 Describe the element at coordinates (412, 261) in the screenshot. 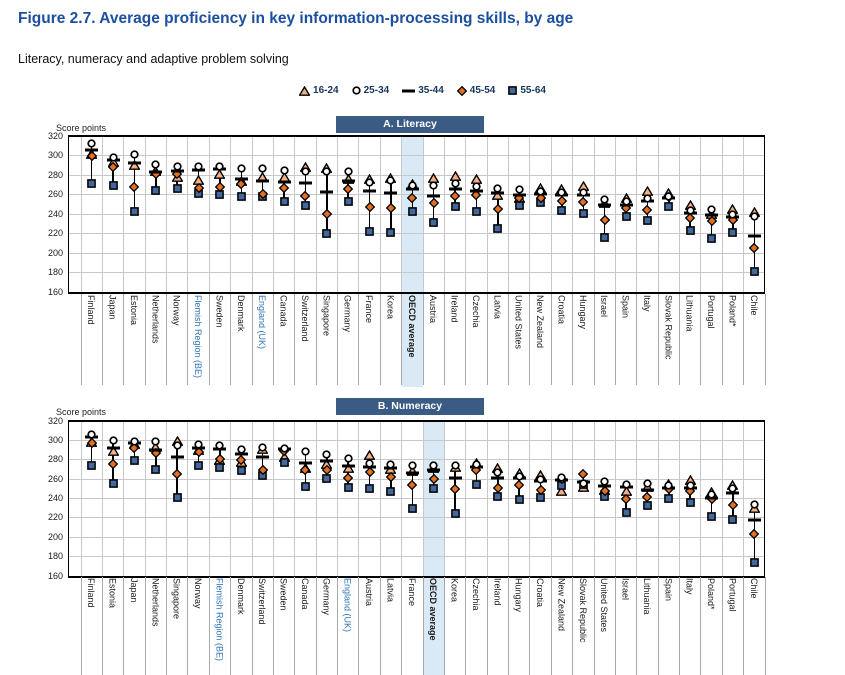

I see `oecd-average-highlight` at that location.